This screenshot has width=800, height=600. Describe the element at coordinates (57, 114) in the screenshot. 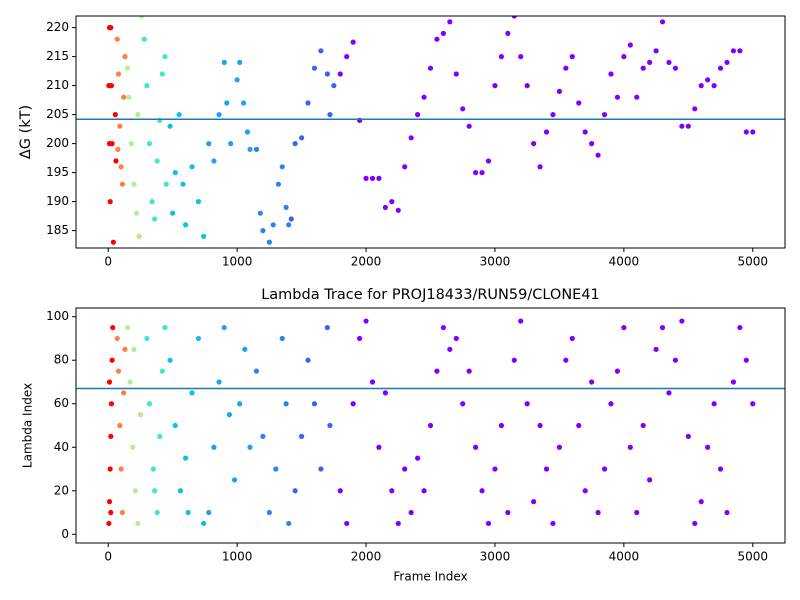

I see `y-tick-label: 205` at that location.